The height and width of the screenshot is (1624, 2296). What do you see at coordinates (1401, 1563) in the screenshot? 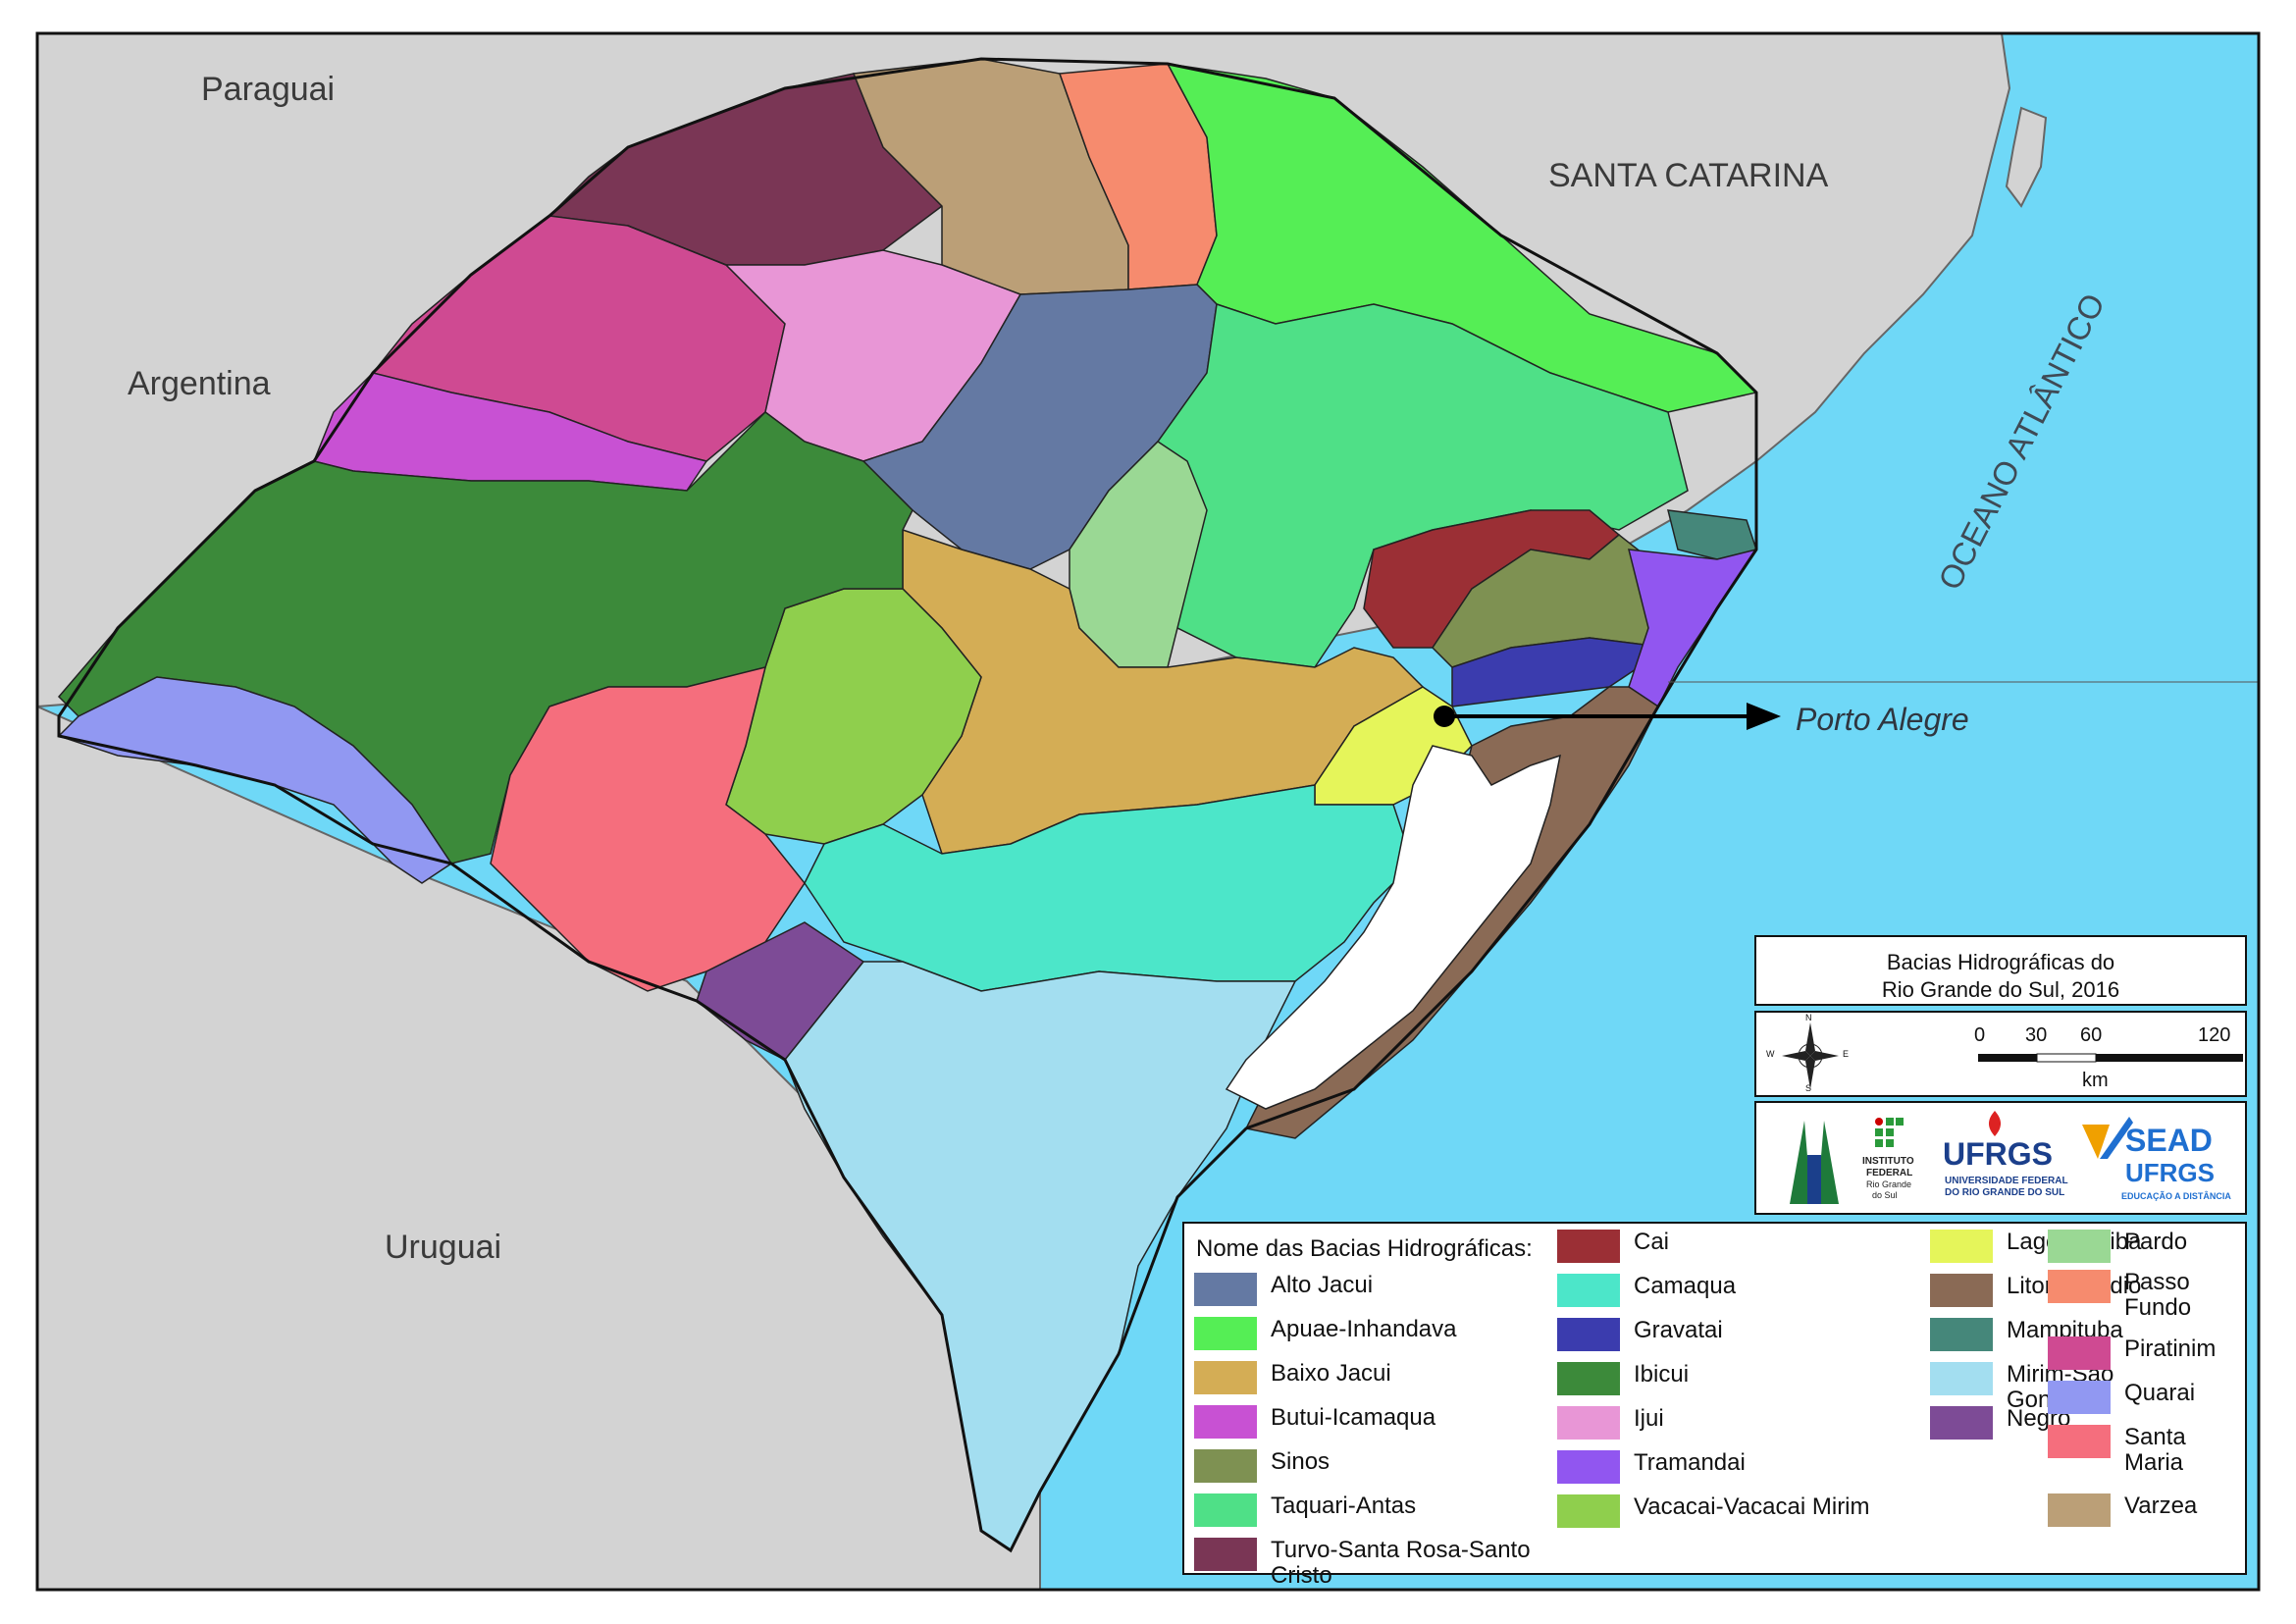
I see `legend-label: Turvo-Santa Rosa-Santo Cristo` at bounding box center [1401, 1563].